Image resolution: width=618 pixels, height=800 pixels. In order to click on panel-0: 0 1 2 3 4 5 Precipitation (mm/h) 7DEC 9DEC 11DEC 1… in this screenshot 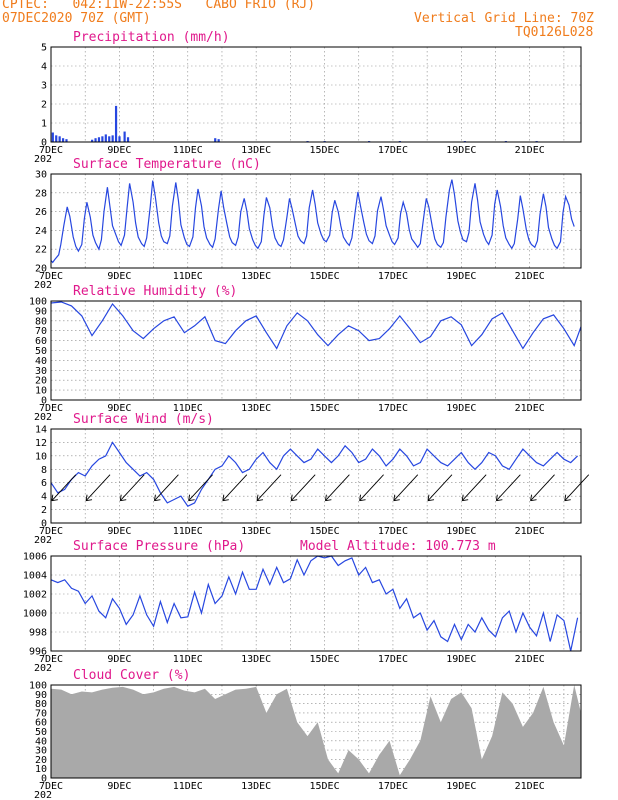, I will do `click(308, 97)`.